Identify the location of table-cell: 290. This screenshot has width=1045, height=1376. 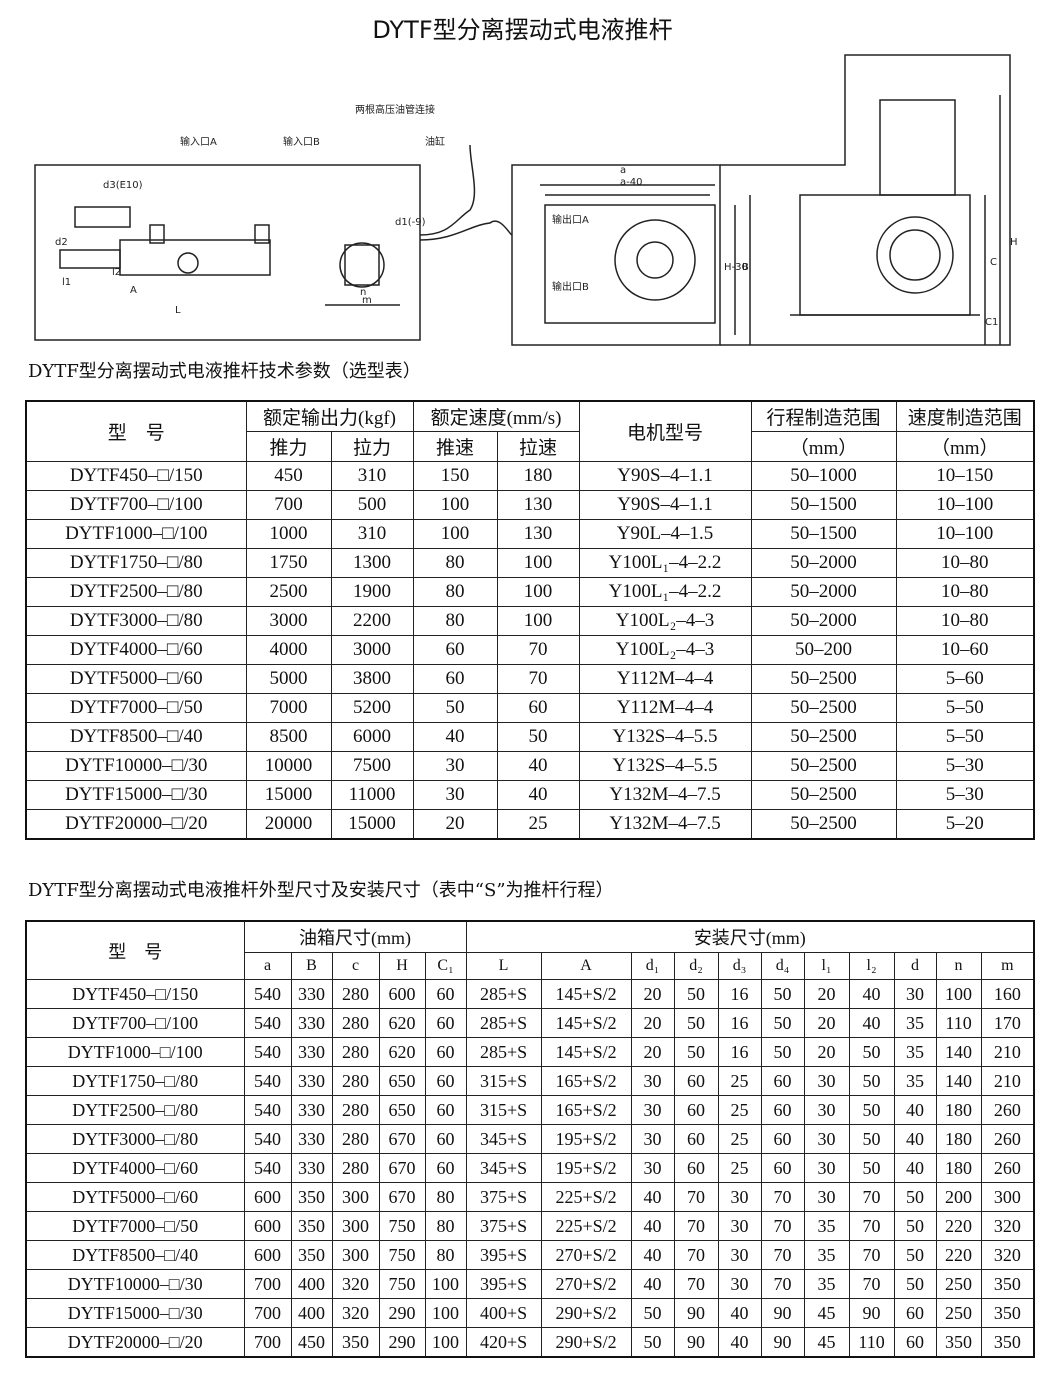
(402, 1342).